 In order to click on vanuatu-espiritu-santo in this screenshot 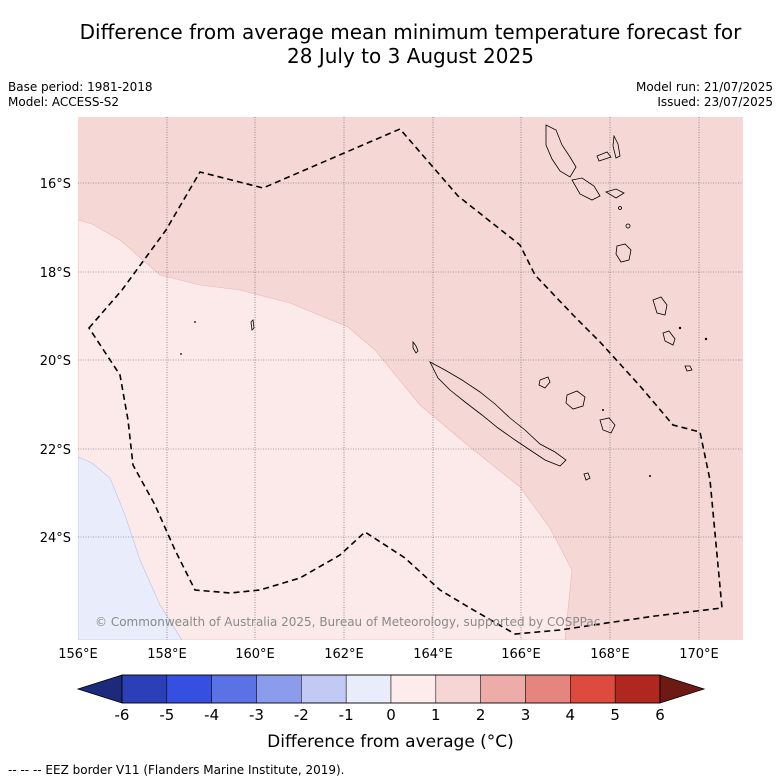, I will do `click(561, 151)`.